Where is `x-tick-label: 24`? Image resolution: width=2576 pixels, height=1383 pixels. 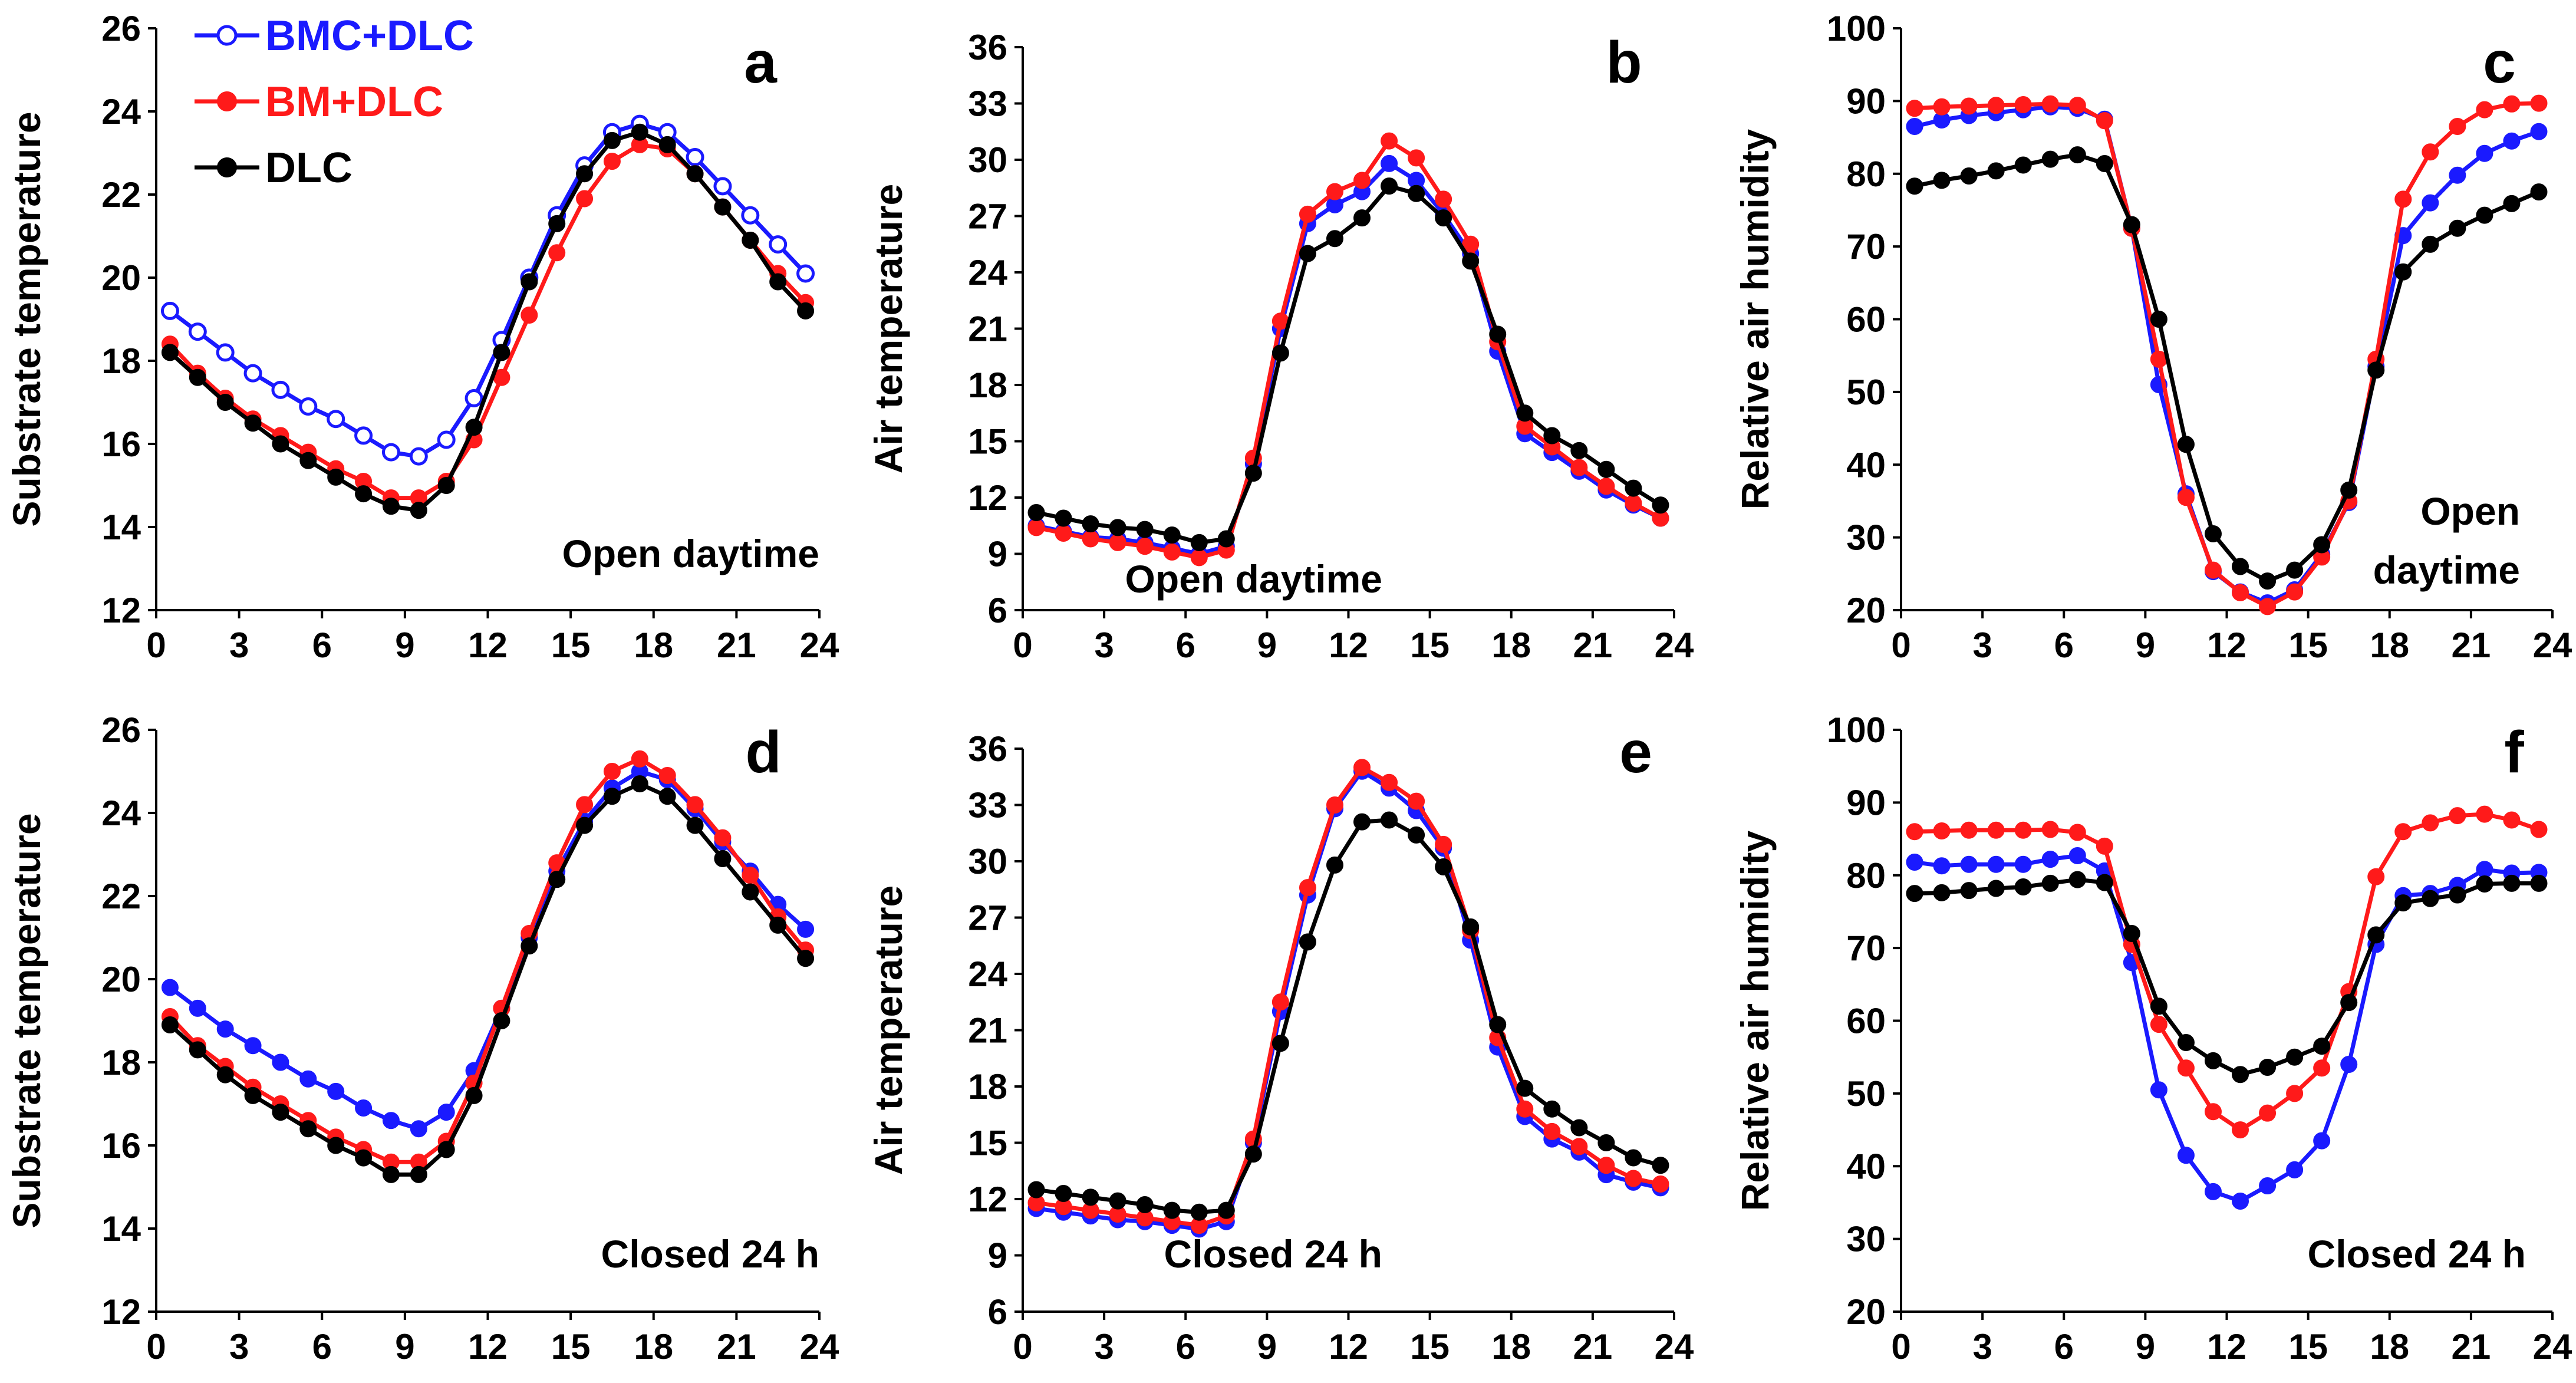 x-tick-label: 24 is located at coordinates (2552, 1347).